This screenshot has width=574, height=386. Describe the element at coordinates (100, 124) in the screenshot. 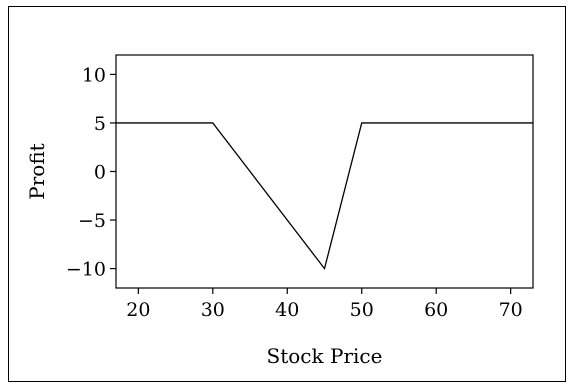

I see `y-tick-label: 5` at that location.